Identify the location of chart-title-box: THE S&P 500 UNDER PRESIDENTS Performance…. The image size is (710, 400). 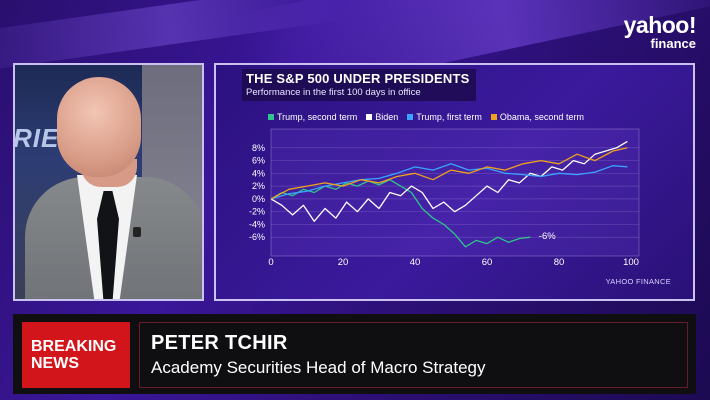
(359, 85).